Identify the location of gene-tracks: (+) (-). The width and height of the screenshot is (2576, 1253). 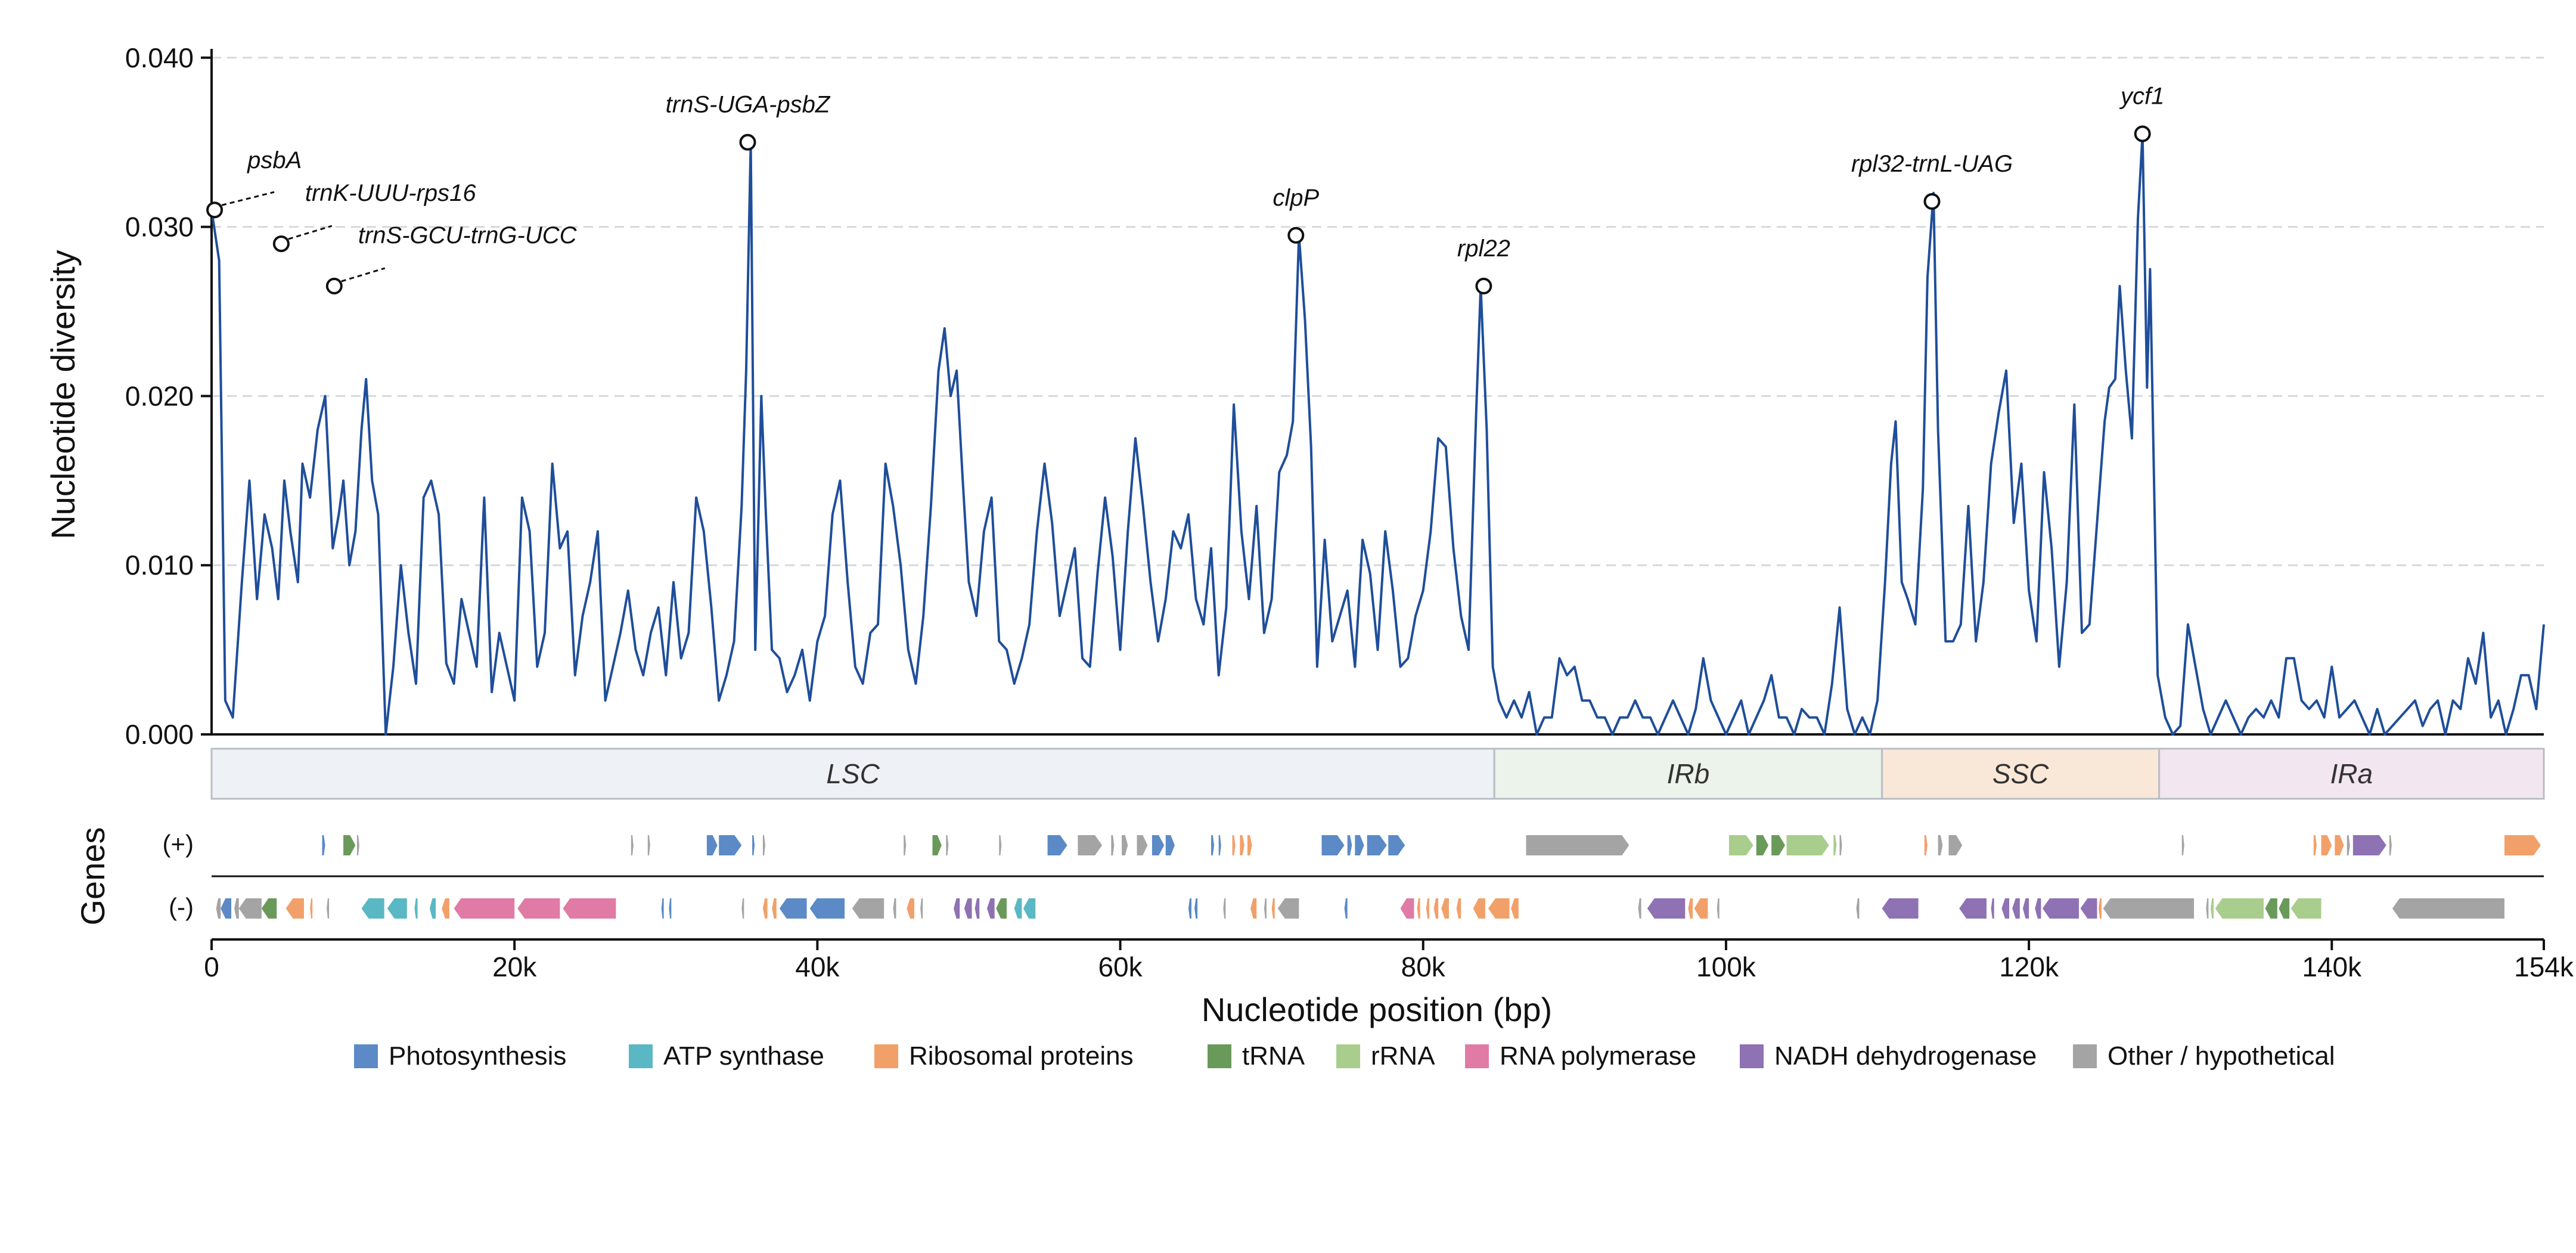
(1353, 885).